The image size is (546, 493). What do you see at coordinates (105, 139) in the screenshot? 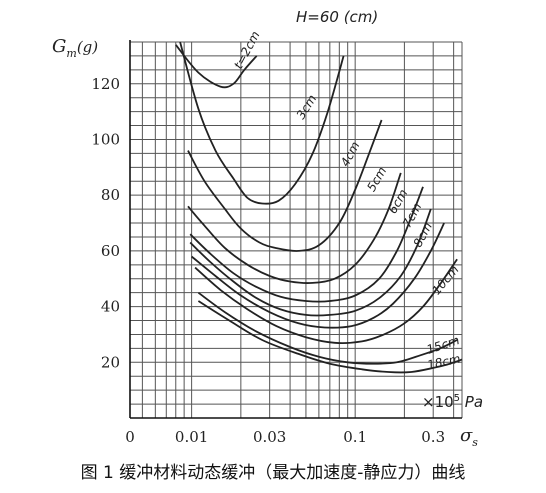
I see `y-tick-label: 100` at bounding box center [105, 139].